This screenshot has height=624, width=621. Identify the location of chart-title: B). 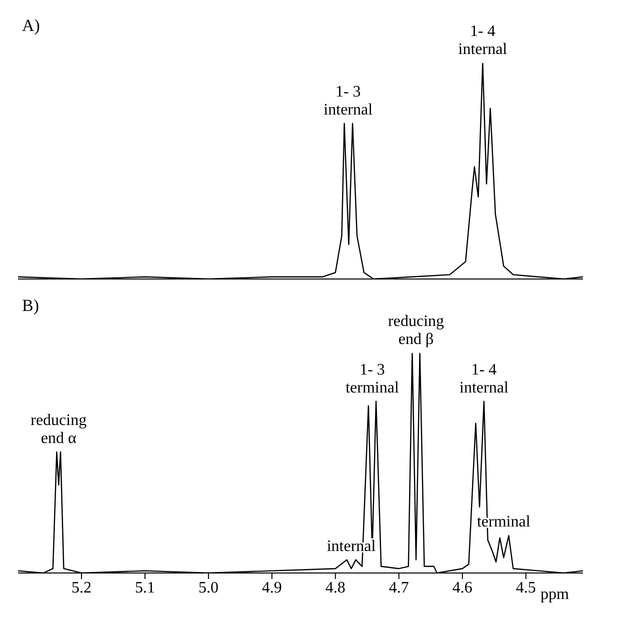
(30, 306).